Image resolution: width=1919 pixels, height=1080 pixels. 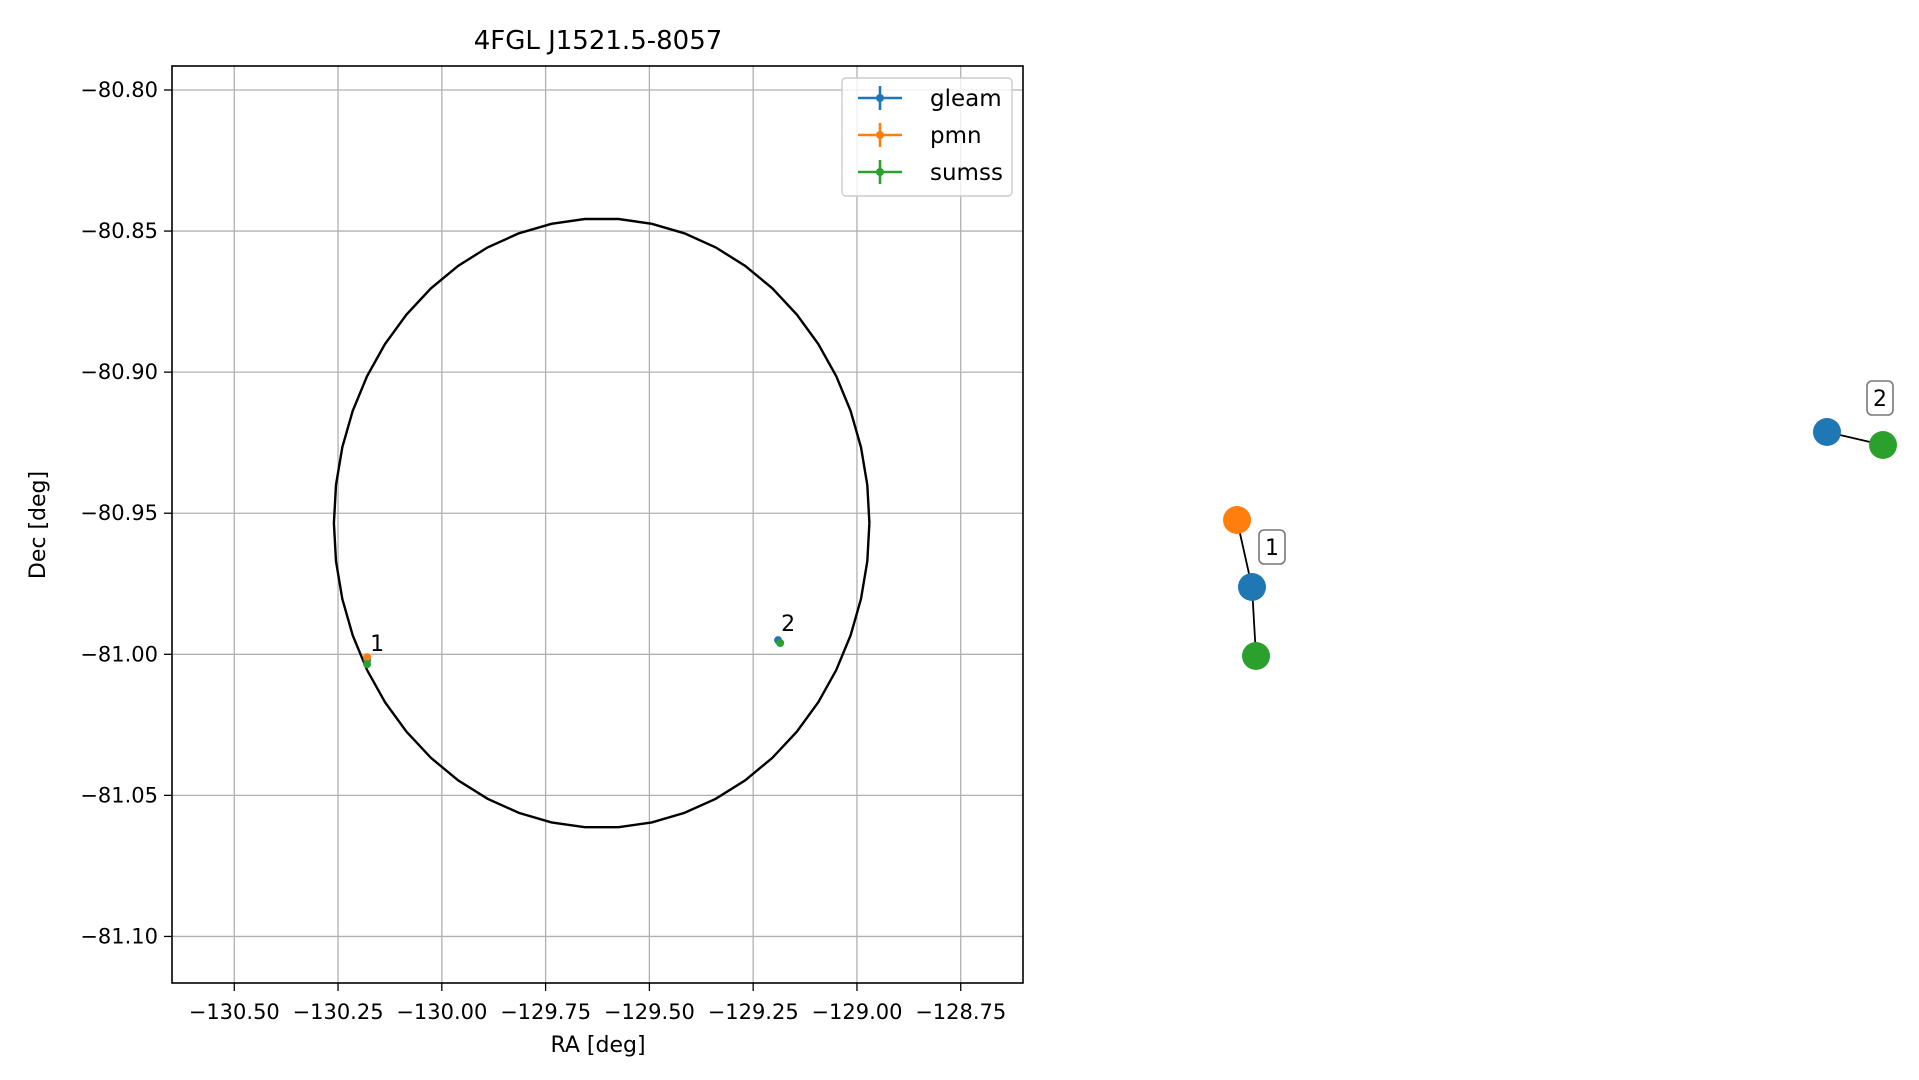 I want to click on node-layer, so click(x=1560, y=544).